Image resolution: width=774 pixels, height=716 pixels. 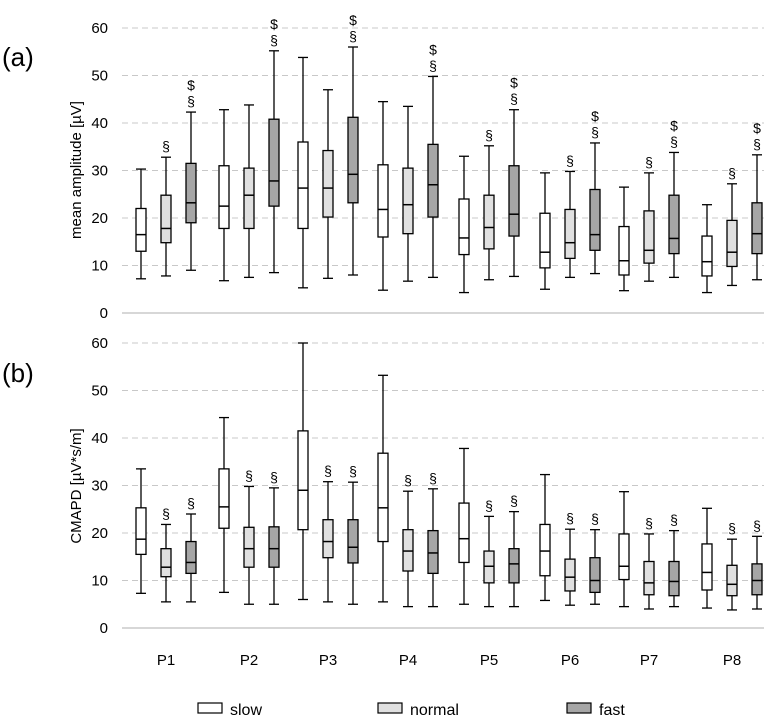 I want to click on x-category-label: P6, so click(x=570, y=660).